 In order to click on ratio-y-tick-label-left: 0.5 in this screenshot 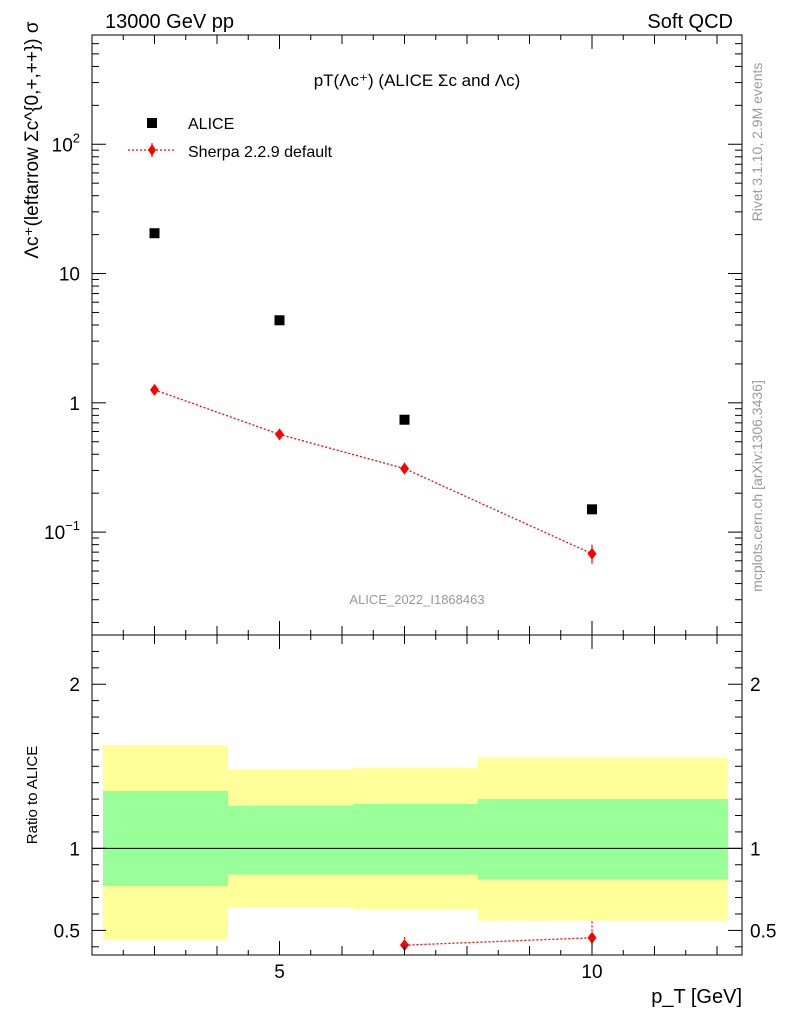, I will do `click(67, 931)`.